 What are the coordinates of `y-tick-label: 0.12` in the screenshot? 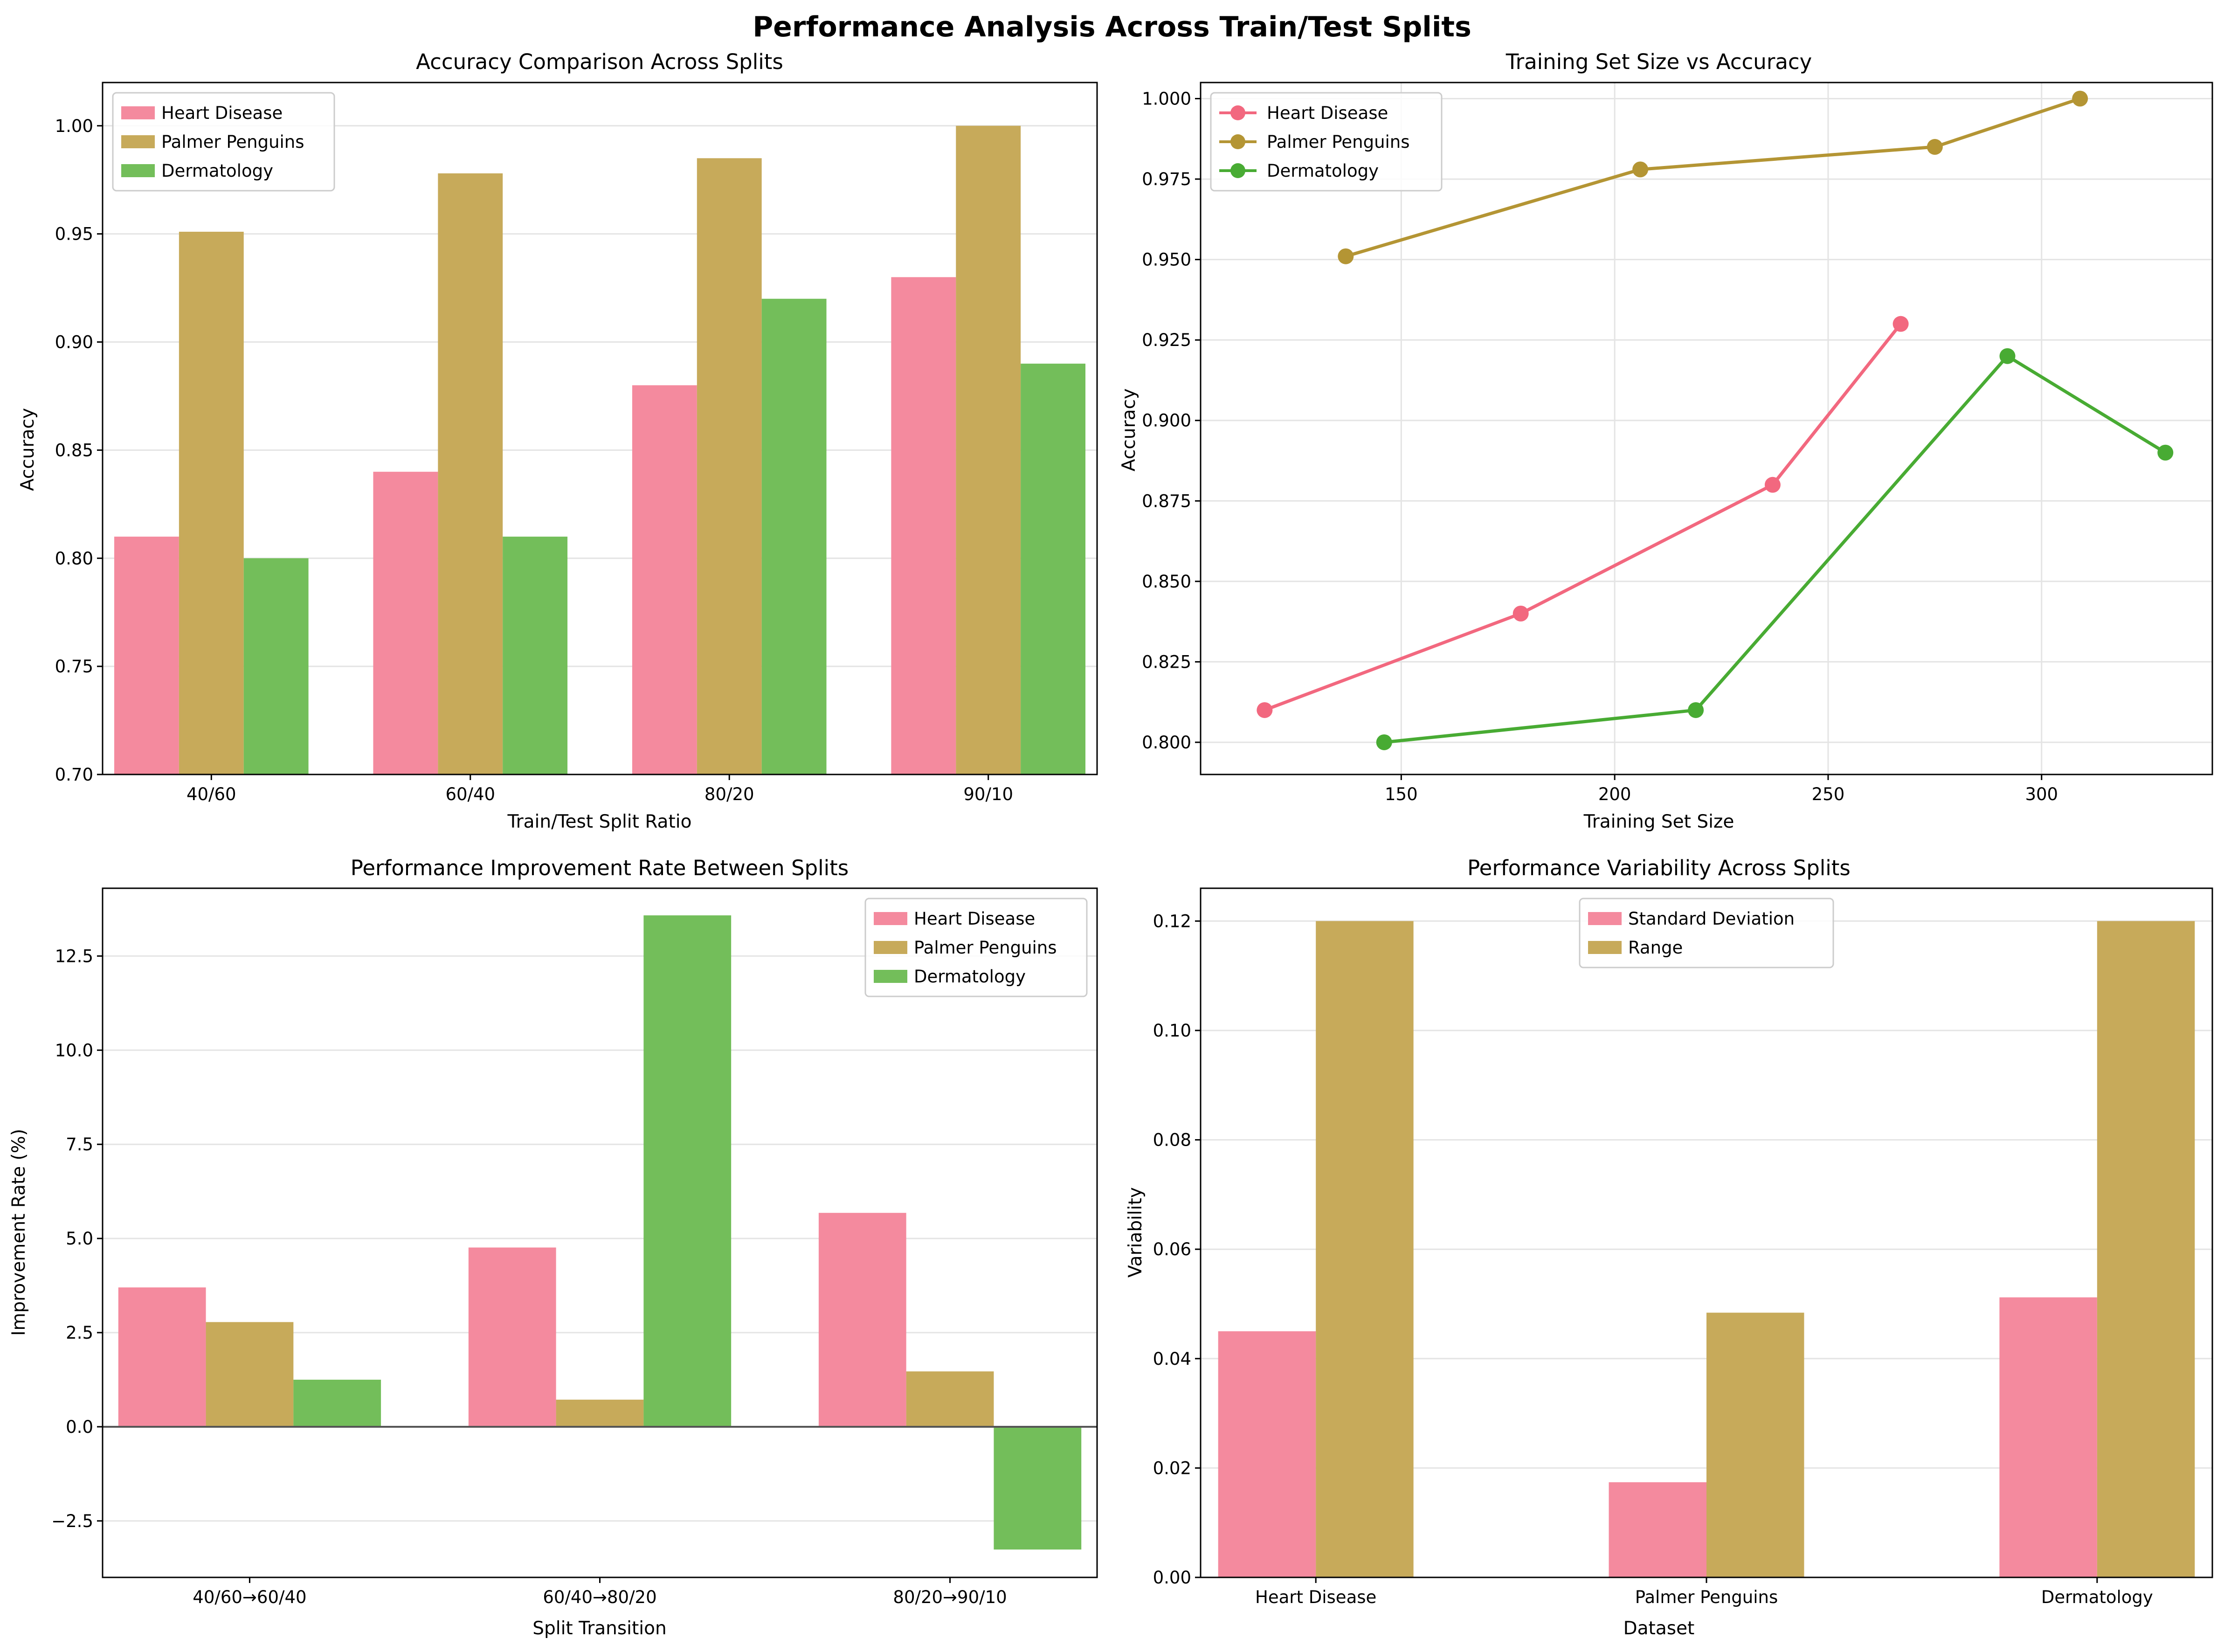 It's located at (1172, 921).